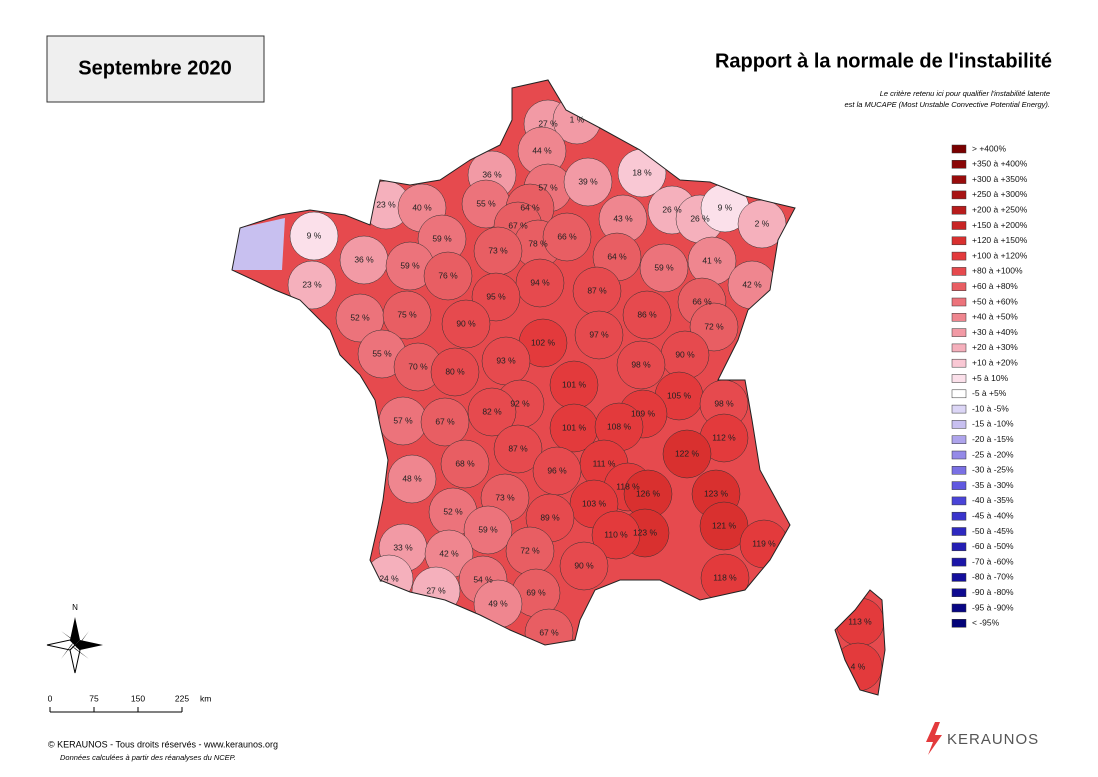 This screenshot has width=1098, height=777. Describe the element at coordinates (594, 503) in the screenshot. I see `department-label: 103 %` at that location.